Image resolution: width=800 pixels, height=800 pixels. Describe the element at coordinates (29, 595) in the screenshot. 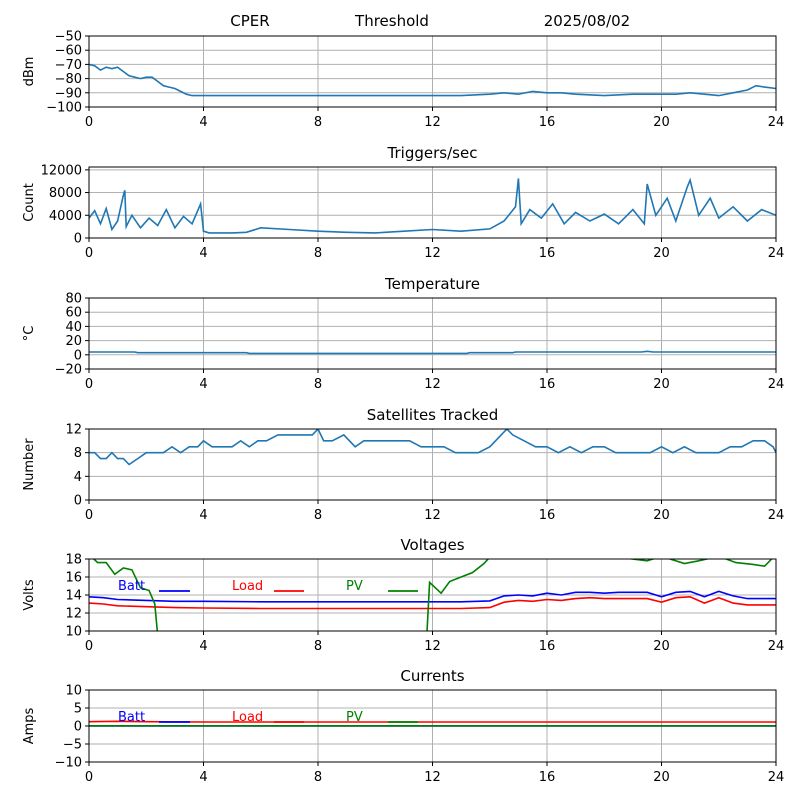

I see `y-axis-label: Volts` at that location.